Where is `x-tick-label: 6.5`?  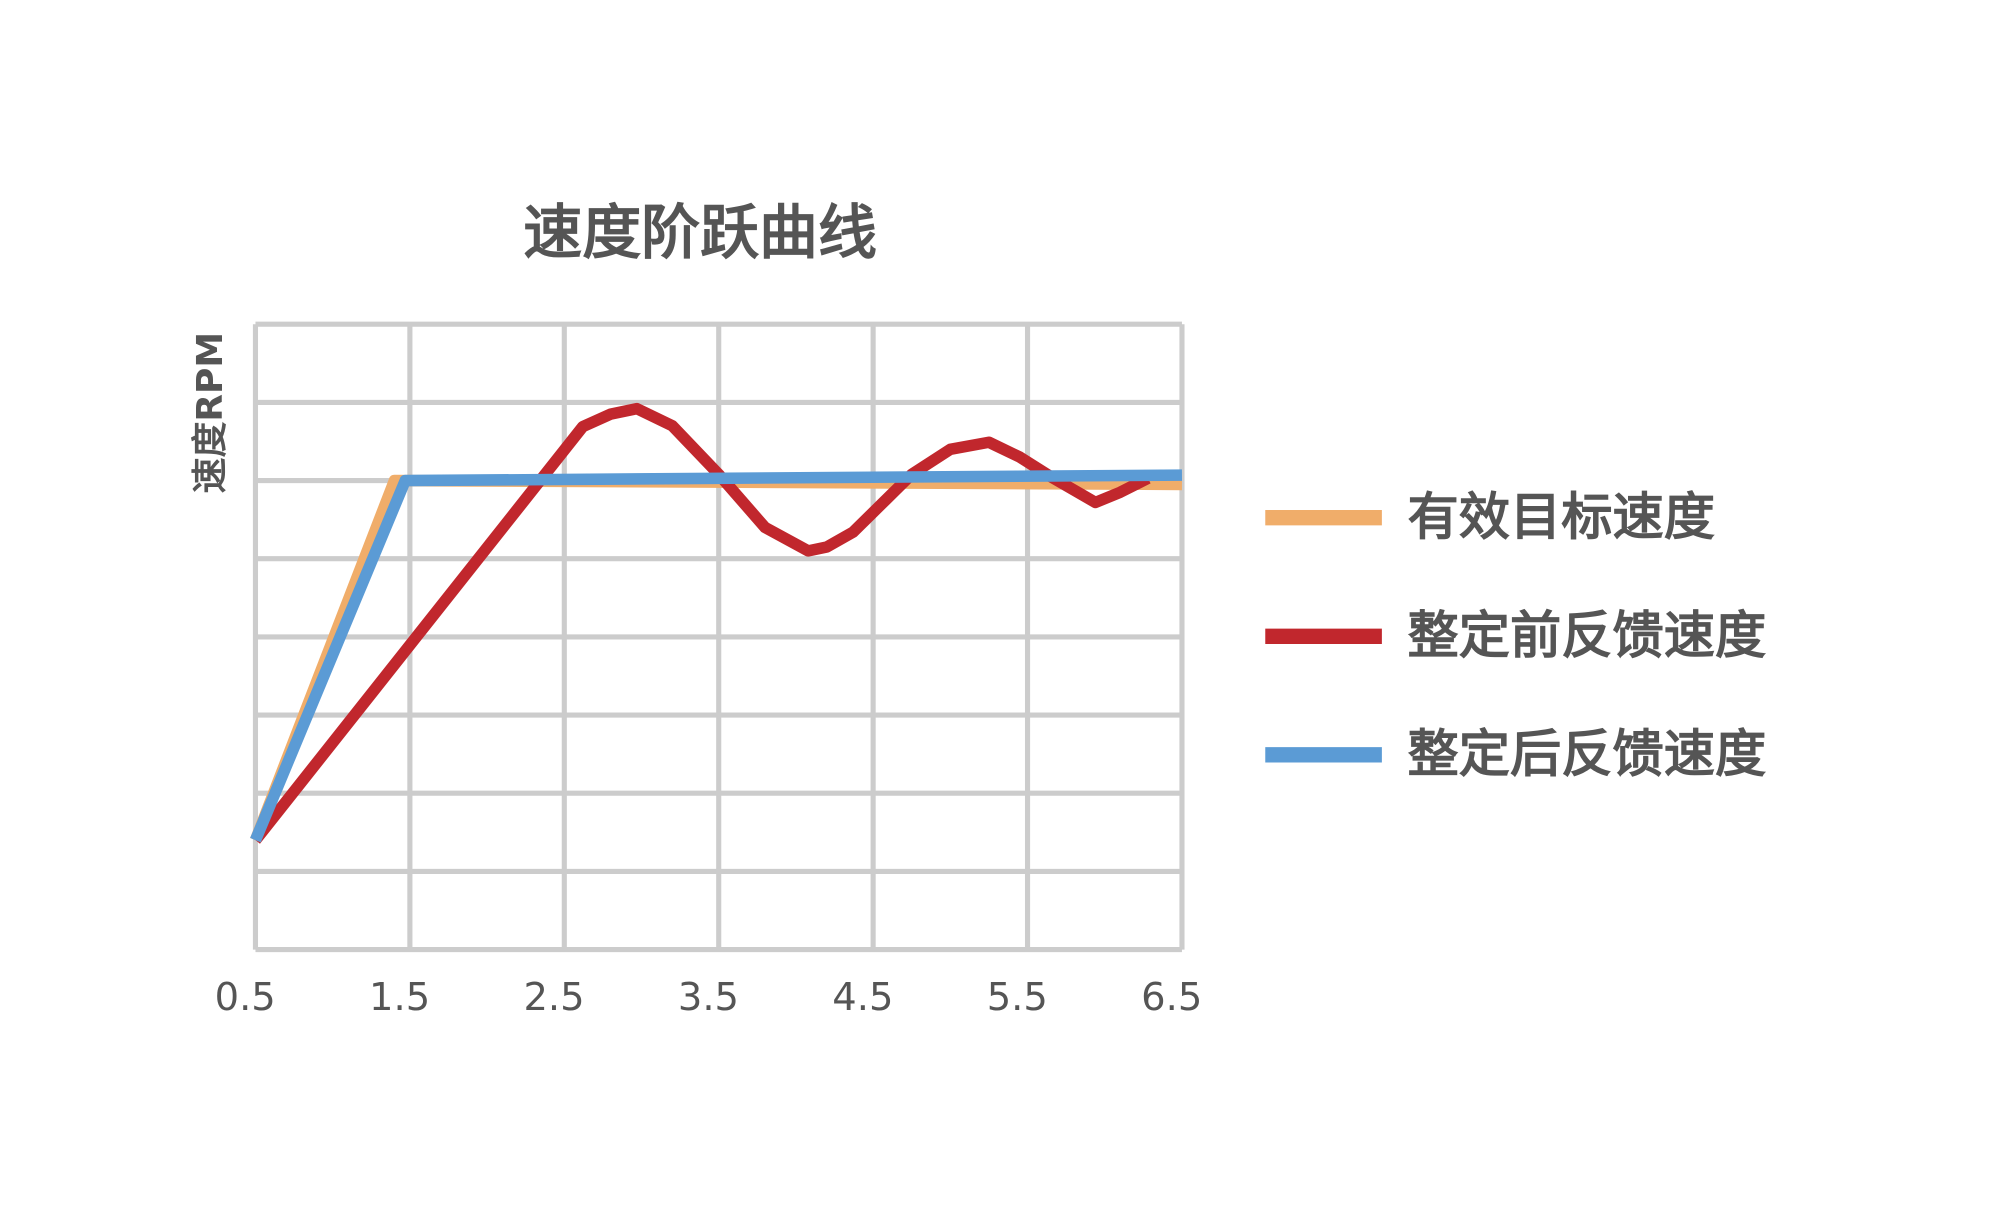 x-tick-label: 6.5 is located at coordinates (1171, 997).